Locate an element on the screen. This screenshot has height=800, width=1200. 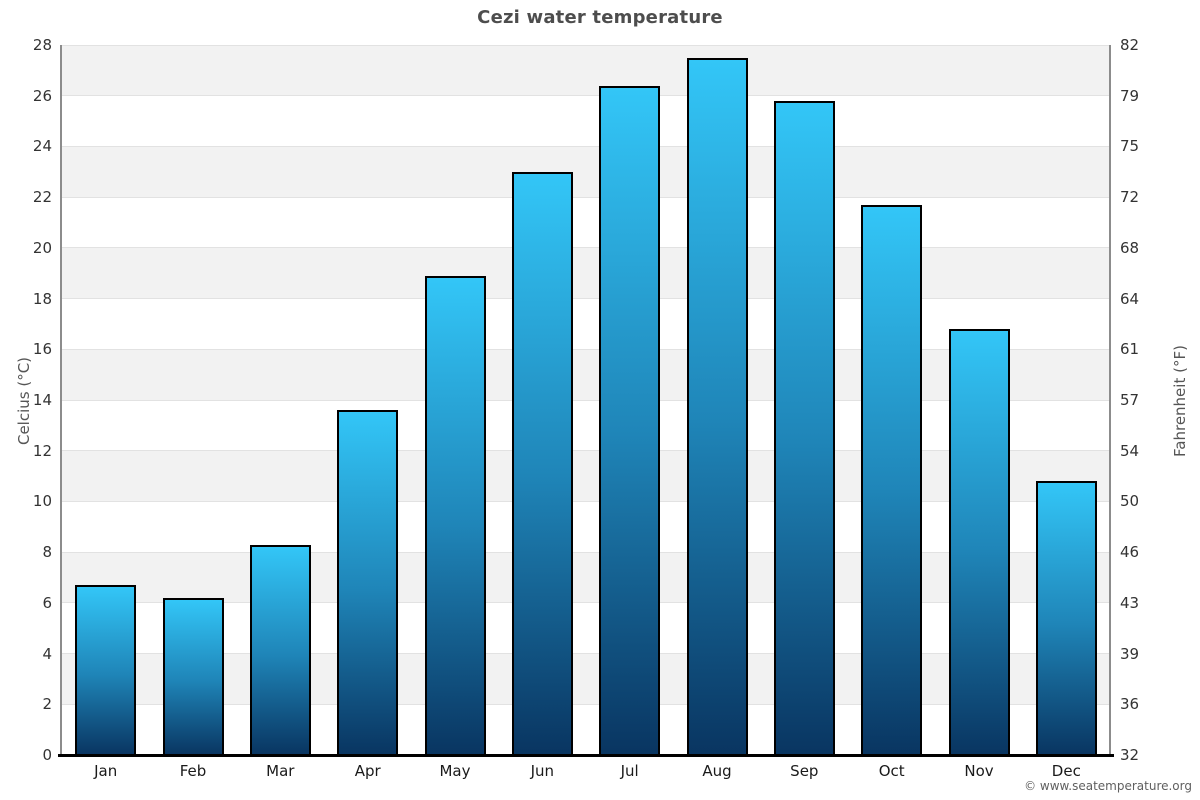
y-tick-fahrenheit: 46 is located at coordinates (1130, 552).